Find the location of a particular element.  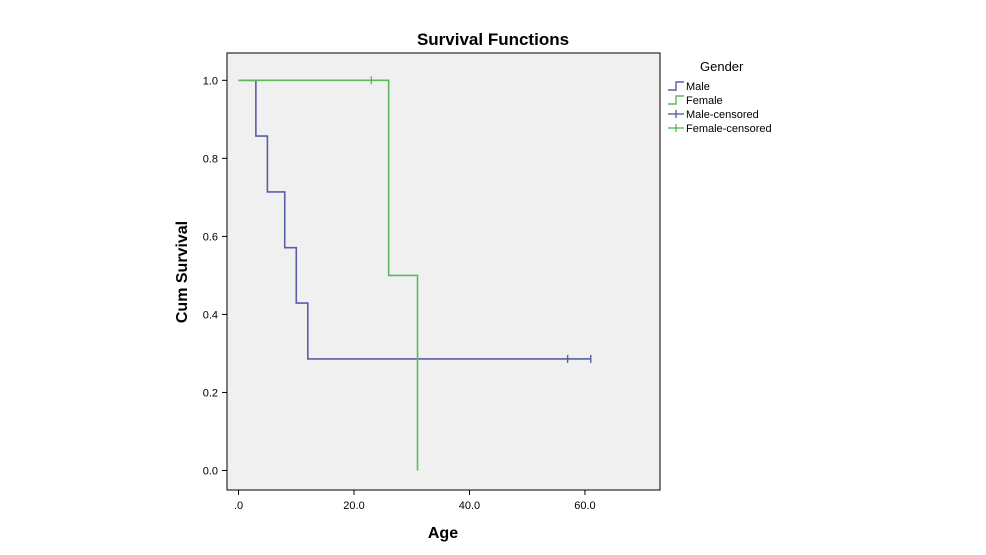

legend-item: Female is located at coordinates (695, 101).